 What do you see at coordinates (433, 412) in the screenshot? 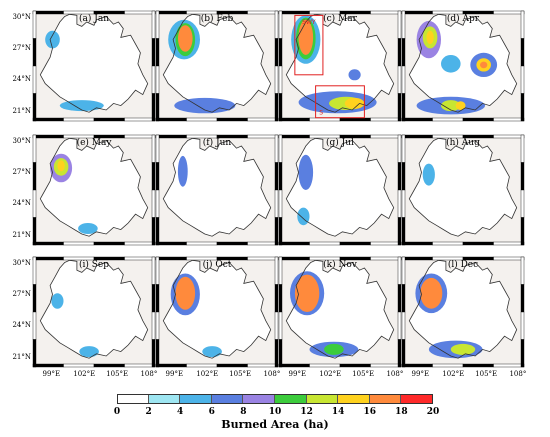
I see `colorbar-tick-label: 20` at bounding box center [433, 412].